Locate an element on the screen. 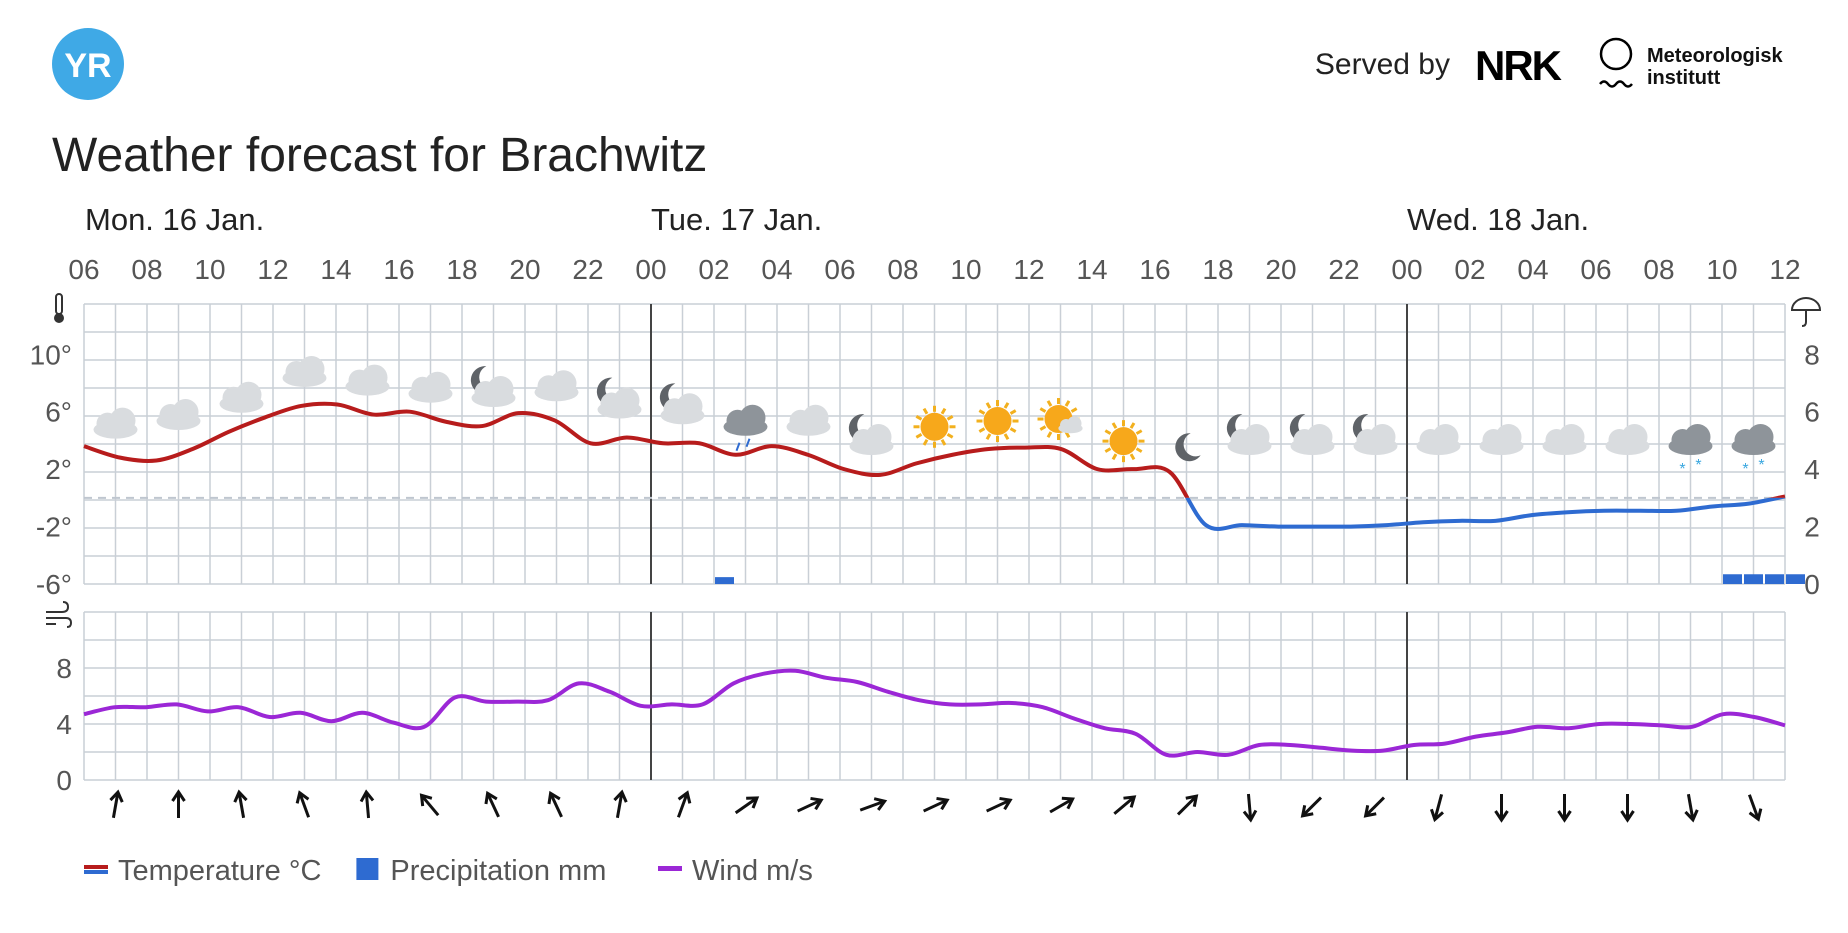 This screenshot has height=933, width=1848. umbrella-canopy is located at coordinates (1806, 304).